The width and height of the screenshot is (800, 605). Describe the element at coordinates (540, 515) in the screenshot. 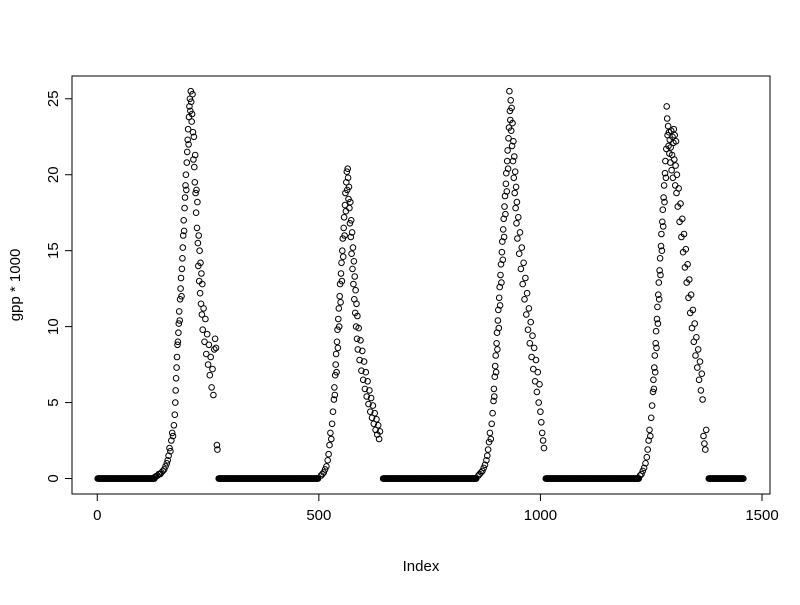

I see `x-tick-label: 1000` at that location.